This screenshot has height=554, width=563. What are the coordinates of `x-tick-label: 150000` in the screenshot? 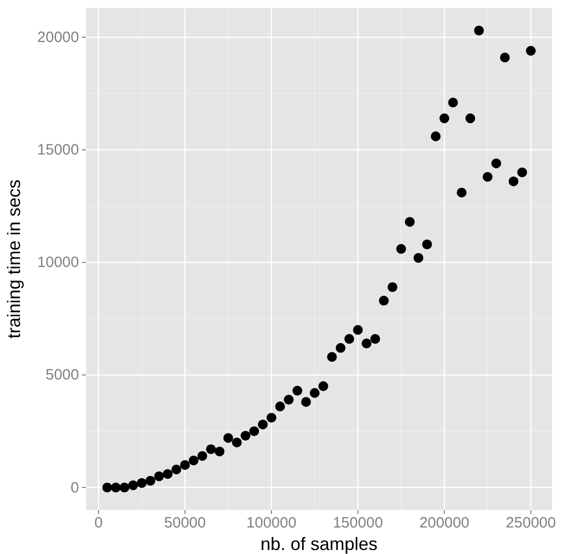 It's located at (357, 523).